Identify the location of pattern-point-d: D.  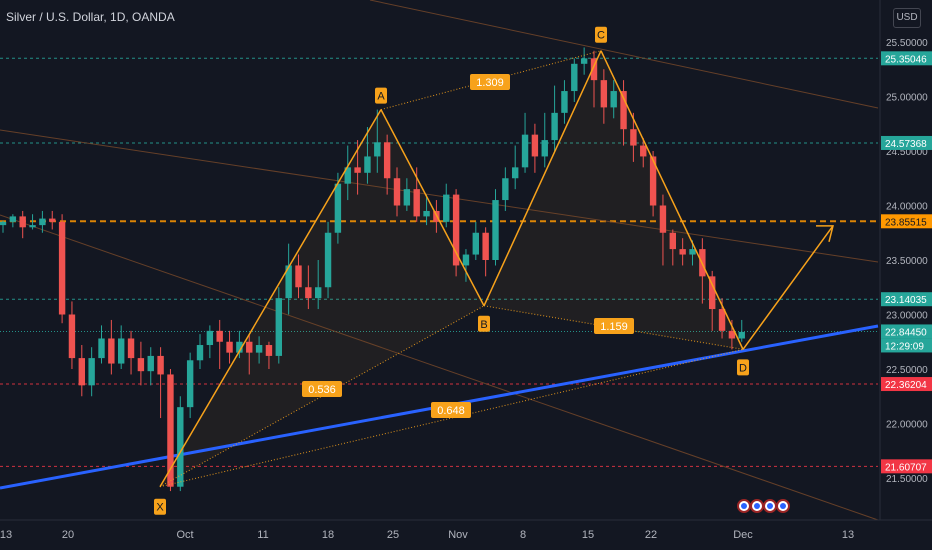
(743, 367).